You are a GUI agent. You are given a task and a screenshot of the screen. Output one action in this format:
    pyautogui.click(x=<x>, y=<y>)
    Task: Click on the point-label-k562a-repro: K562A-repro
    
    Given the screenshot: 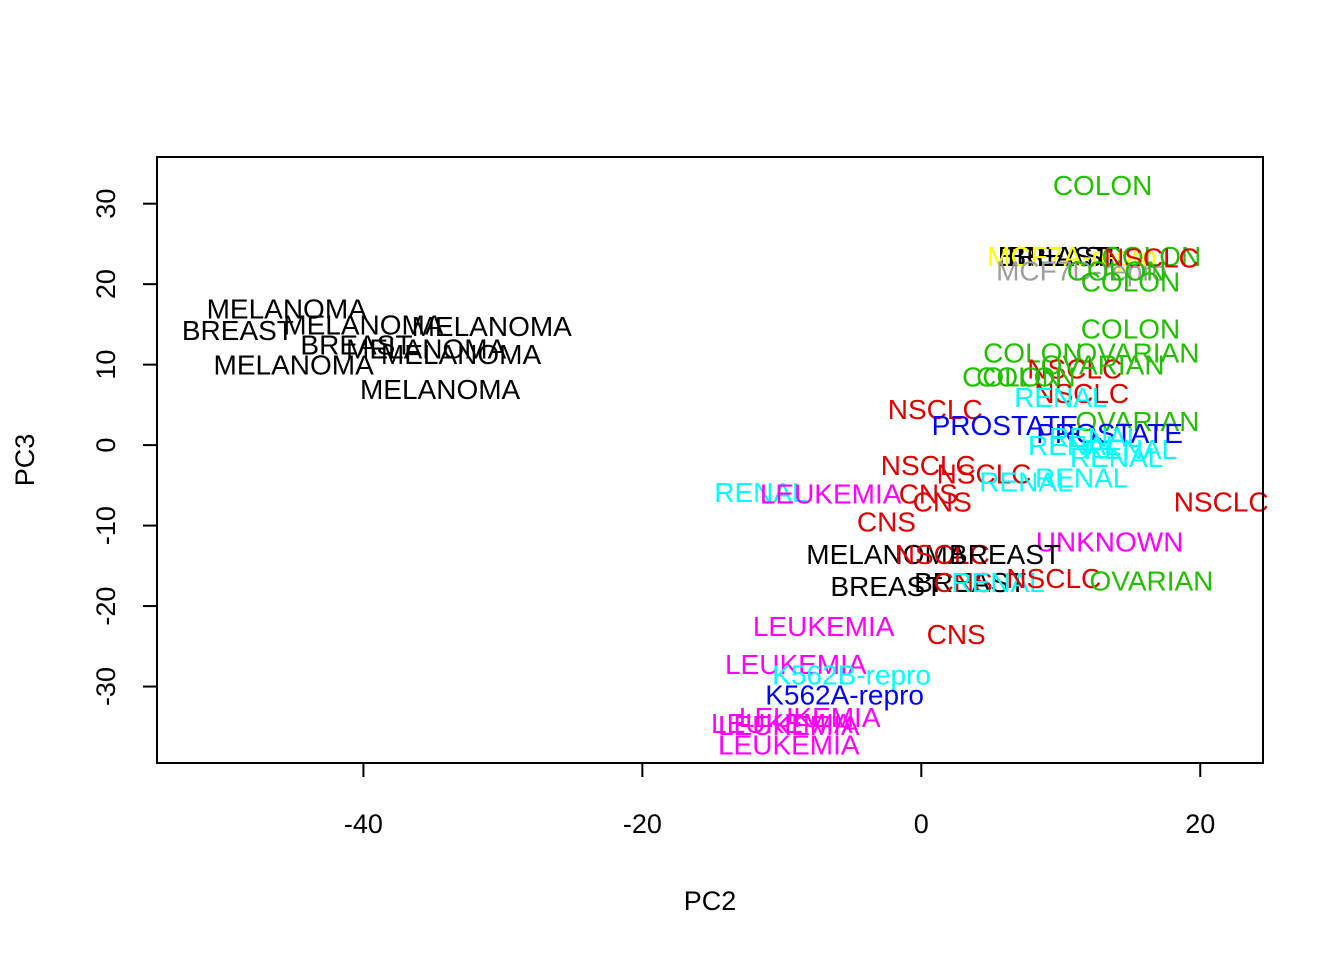 What is the action you would take?
    pyautogui.click(x=844, y=695)
    